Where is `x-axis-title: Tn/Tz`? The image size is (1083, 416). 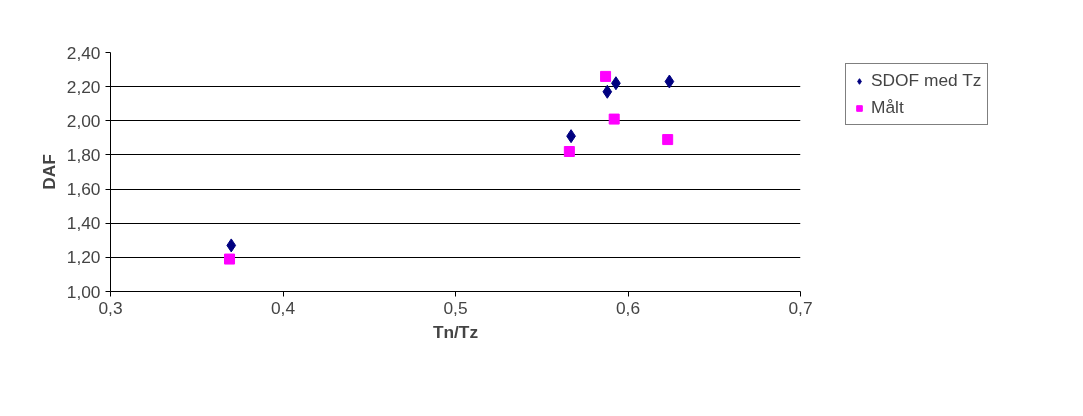
x-axis-title: Tn/Tz is located at coordinates (455, 331).